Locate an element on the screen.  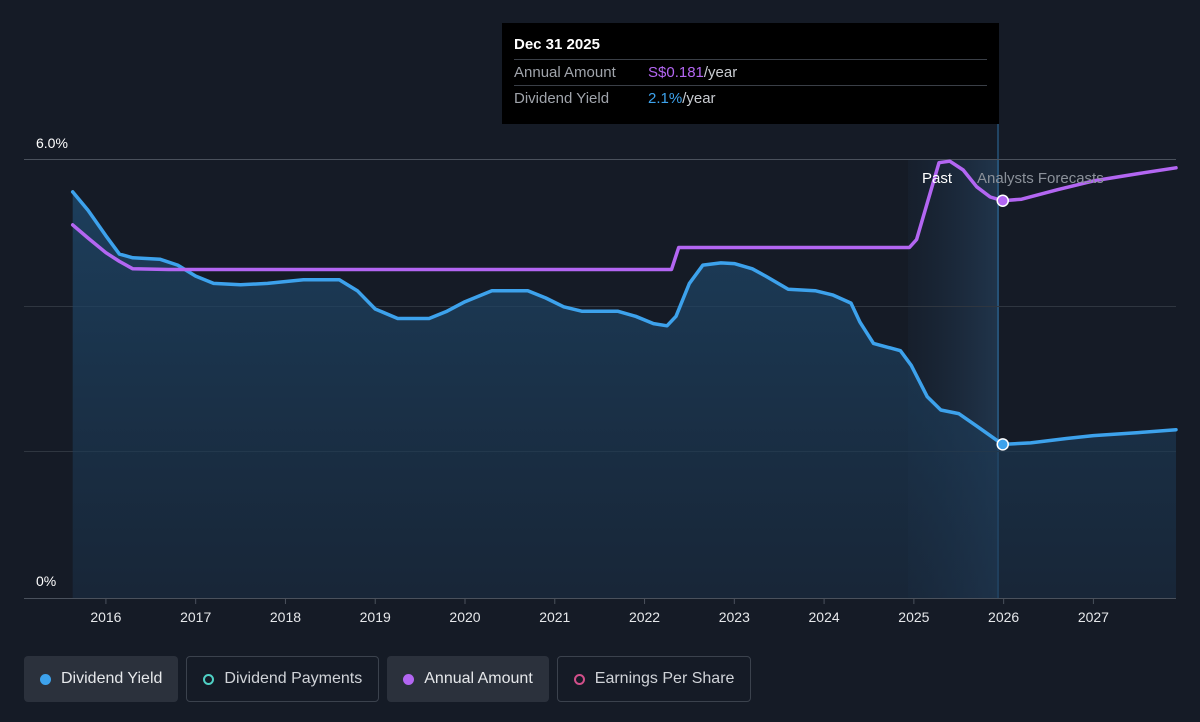
x-tick-label: 2017 is located at coordinates (195, 617).